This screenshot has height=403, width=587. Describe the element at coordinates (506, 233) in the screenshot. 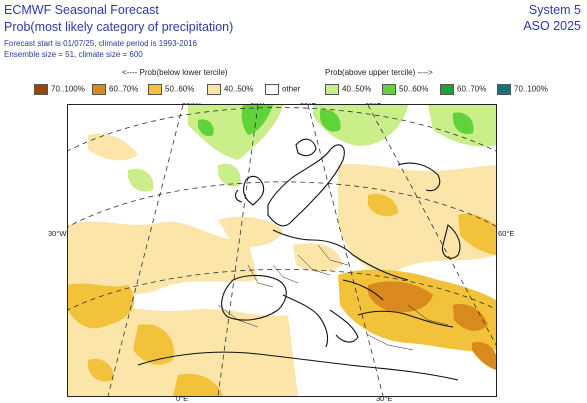

I see `axis-label-right: 60°E` at that location.